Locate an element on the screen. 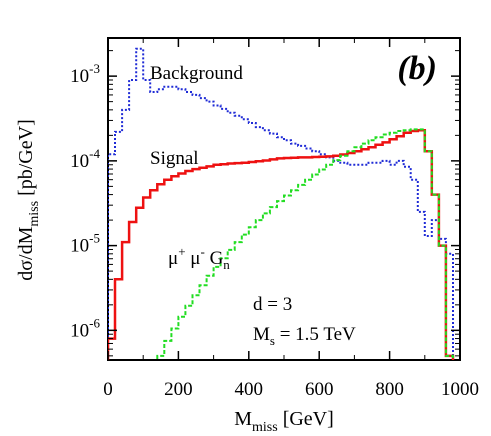 The width and height of the screenshot is (491, 436). mumu-sup-minus: - is located at coordinates (202, 251).